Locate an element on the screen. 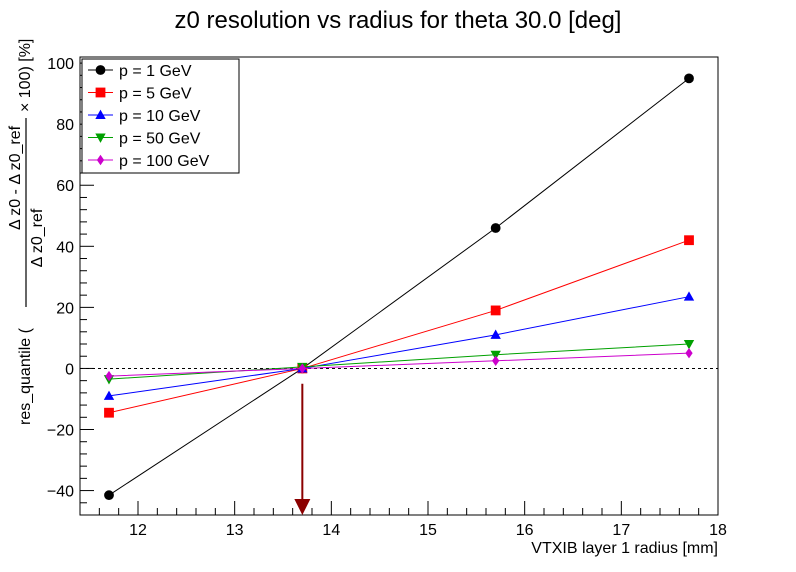  legend-label: p = 10 GeV is located at coordinates (160, 116).